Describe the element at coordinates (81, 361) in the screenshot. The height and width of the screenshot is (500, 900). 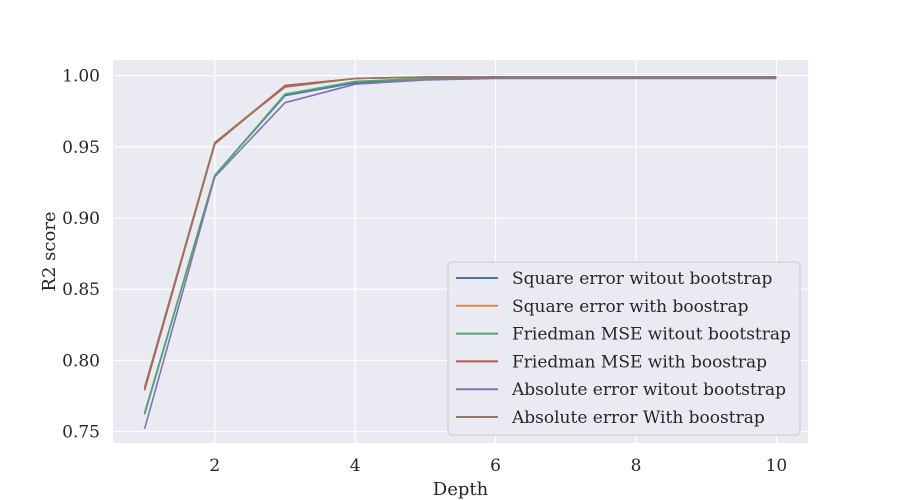
I see `y-tick-label: 0.80` at that location.